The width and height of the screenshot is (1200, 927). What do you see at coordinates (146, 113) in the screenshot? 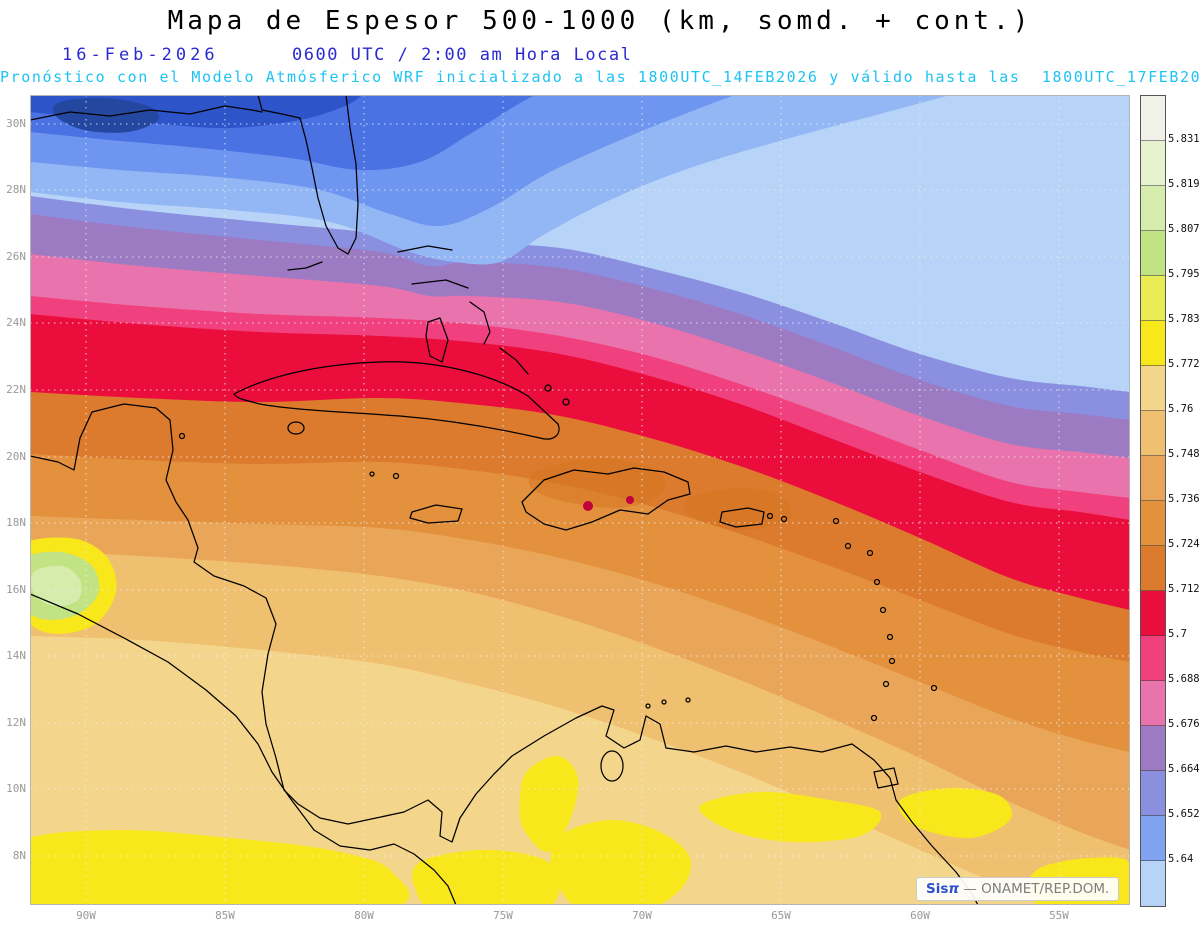
I see `gulf-coast-coastline` at bounding box center [146, 113].